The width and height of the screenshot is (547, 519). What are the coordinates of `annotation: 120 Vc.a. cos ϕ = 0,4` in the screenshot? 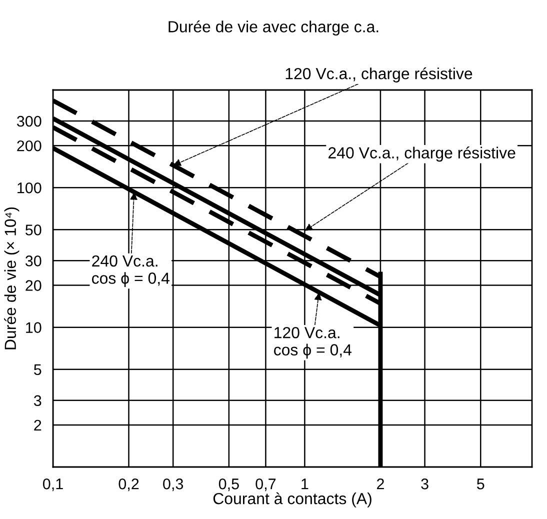 It's located at (313, 342).